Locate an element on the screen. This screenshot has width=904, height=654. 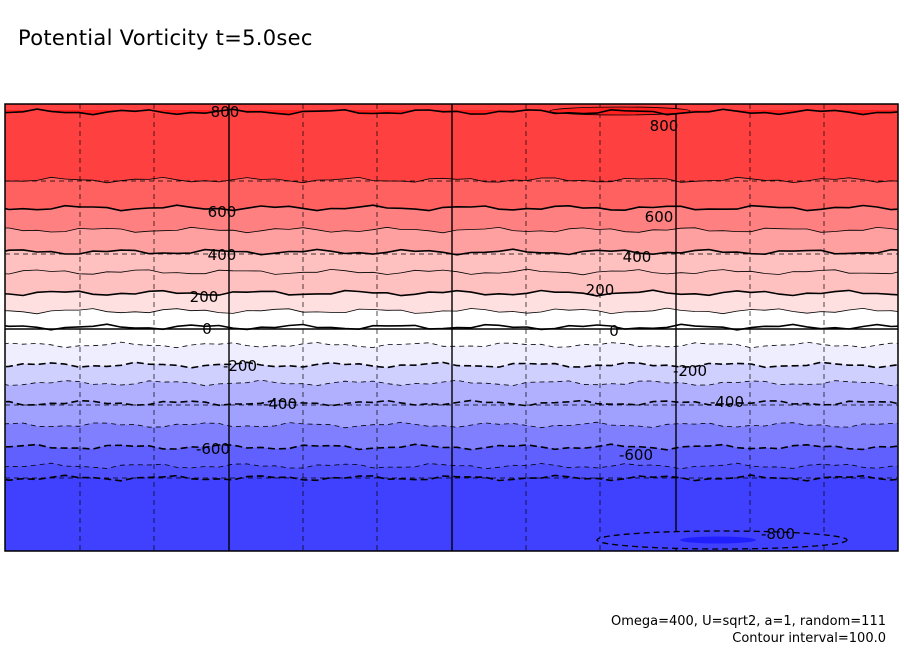
footer-contour-interval: Contour interval=100.0 is located at coordinates (809, 638).